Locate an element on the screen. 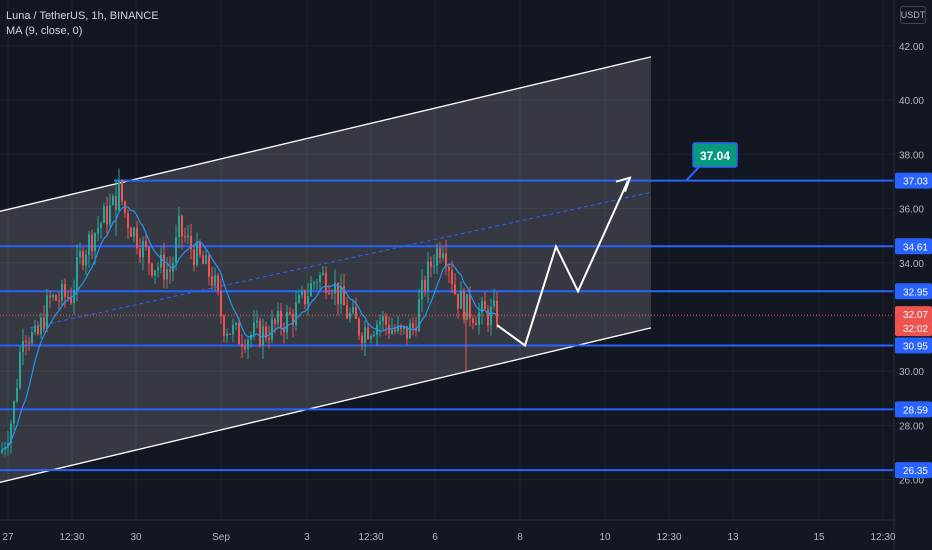  target-callout: 37.04 is located at coordinates (711, 162).